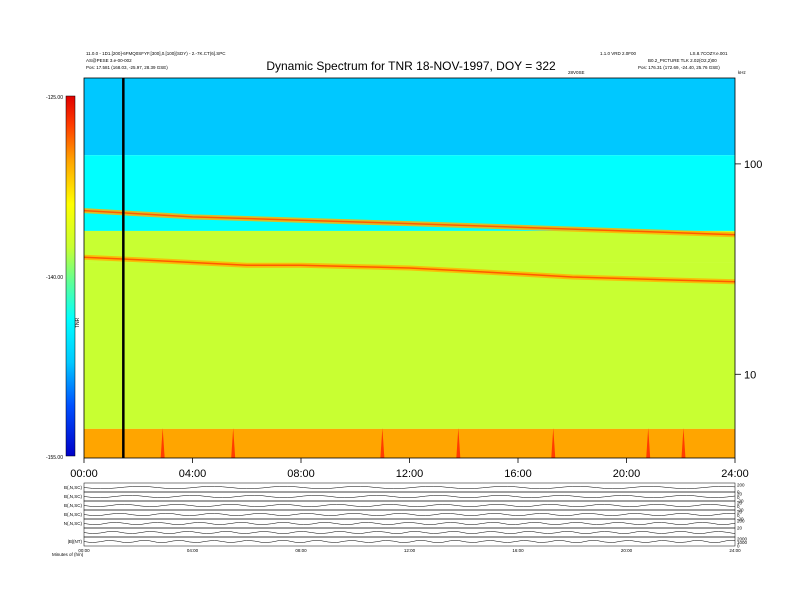  I want to click on lower-label-0: B(,N,SC), so click(73, 487).